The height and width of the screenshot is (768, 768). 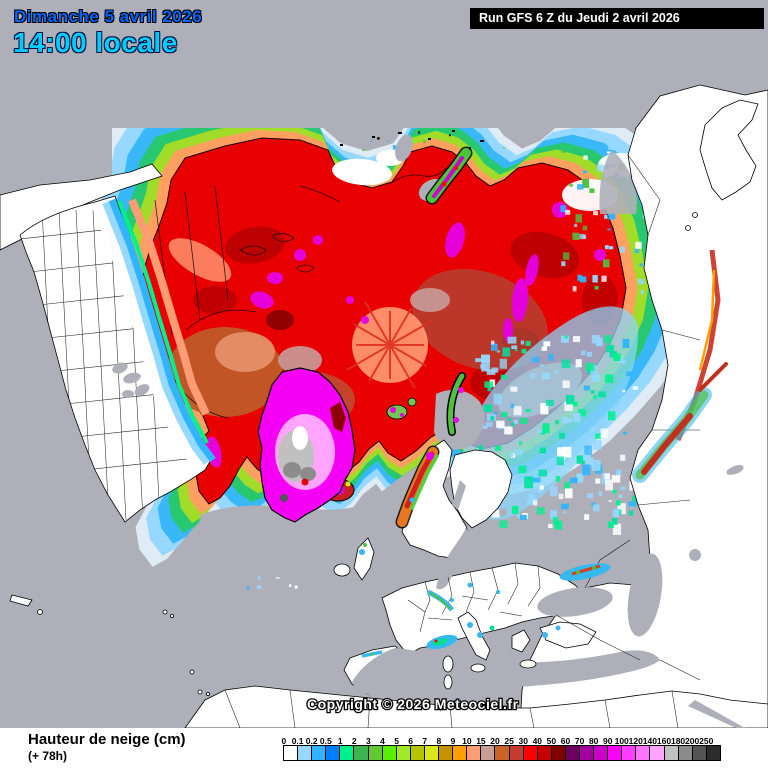 I want to click on valid-date-label: Dimanche 5 avril 2026, so click(x=108, y=16).